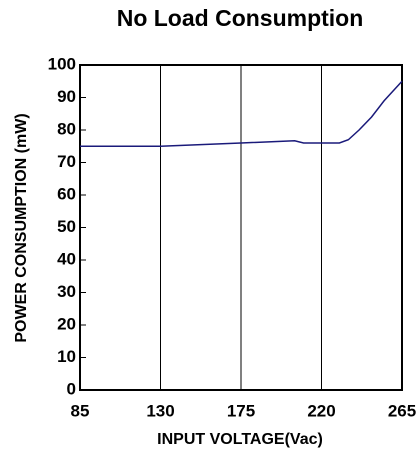 The image size is (417, 457). Describe the element at coordinates (240, 18) in the screenshot. I see `chart-title: No Load Consumption` at that location.